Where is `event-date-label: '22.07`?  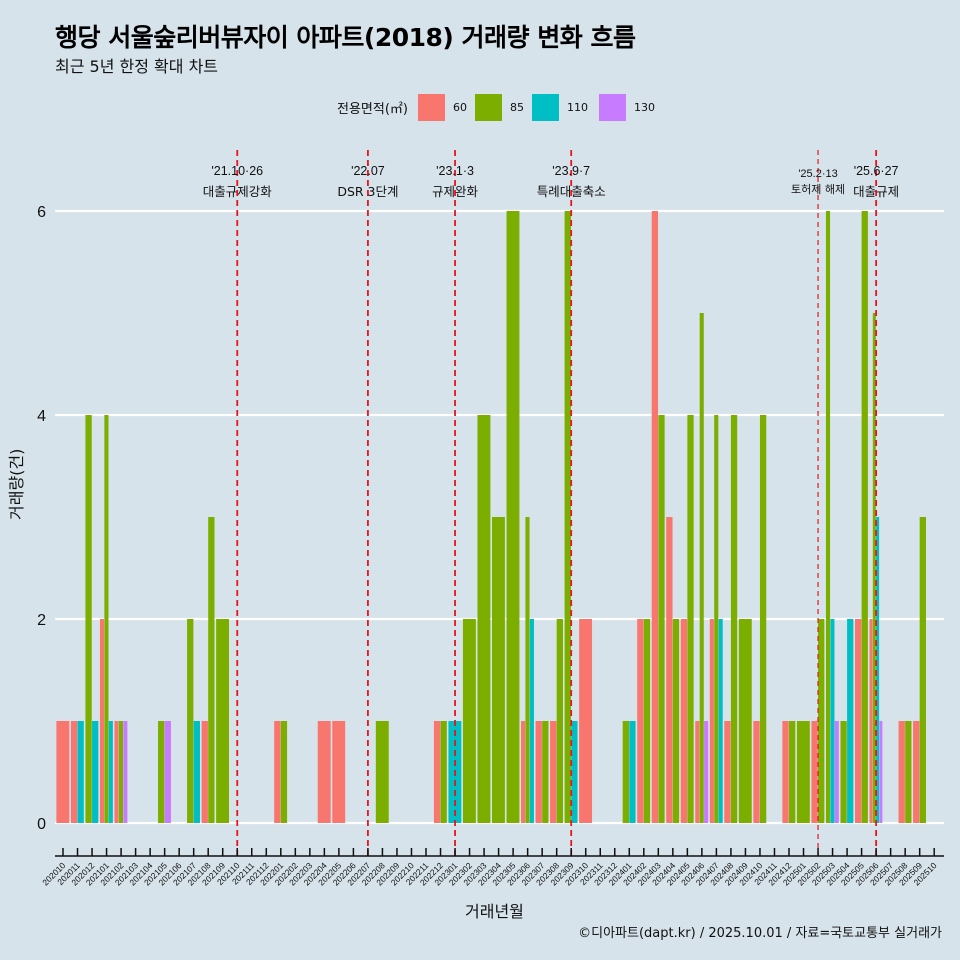 event-date-label: '22.07 is located at coordinates (368, 171).